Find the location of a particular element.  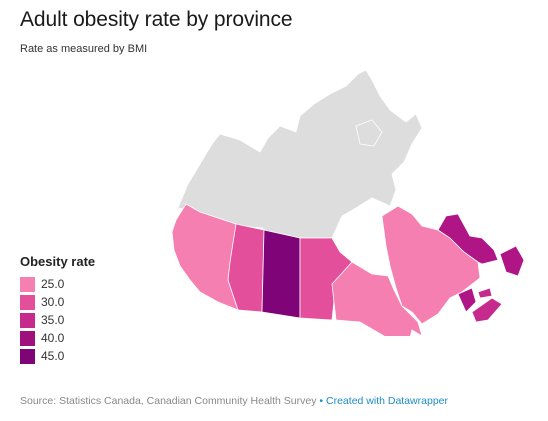

region-territories-island is located at coordinates (369, 133).